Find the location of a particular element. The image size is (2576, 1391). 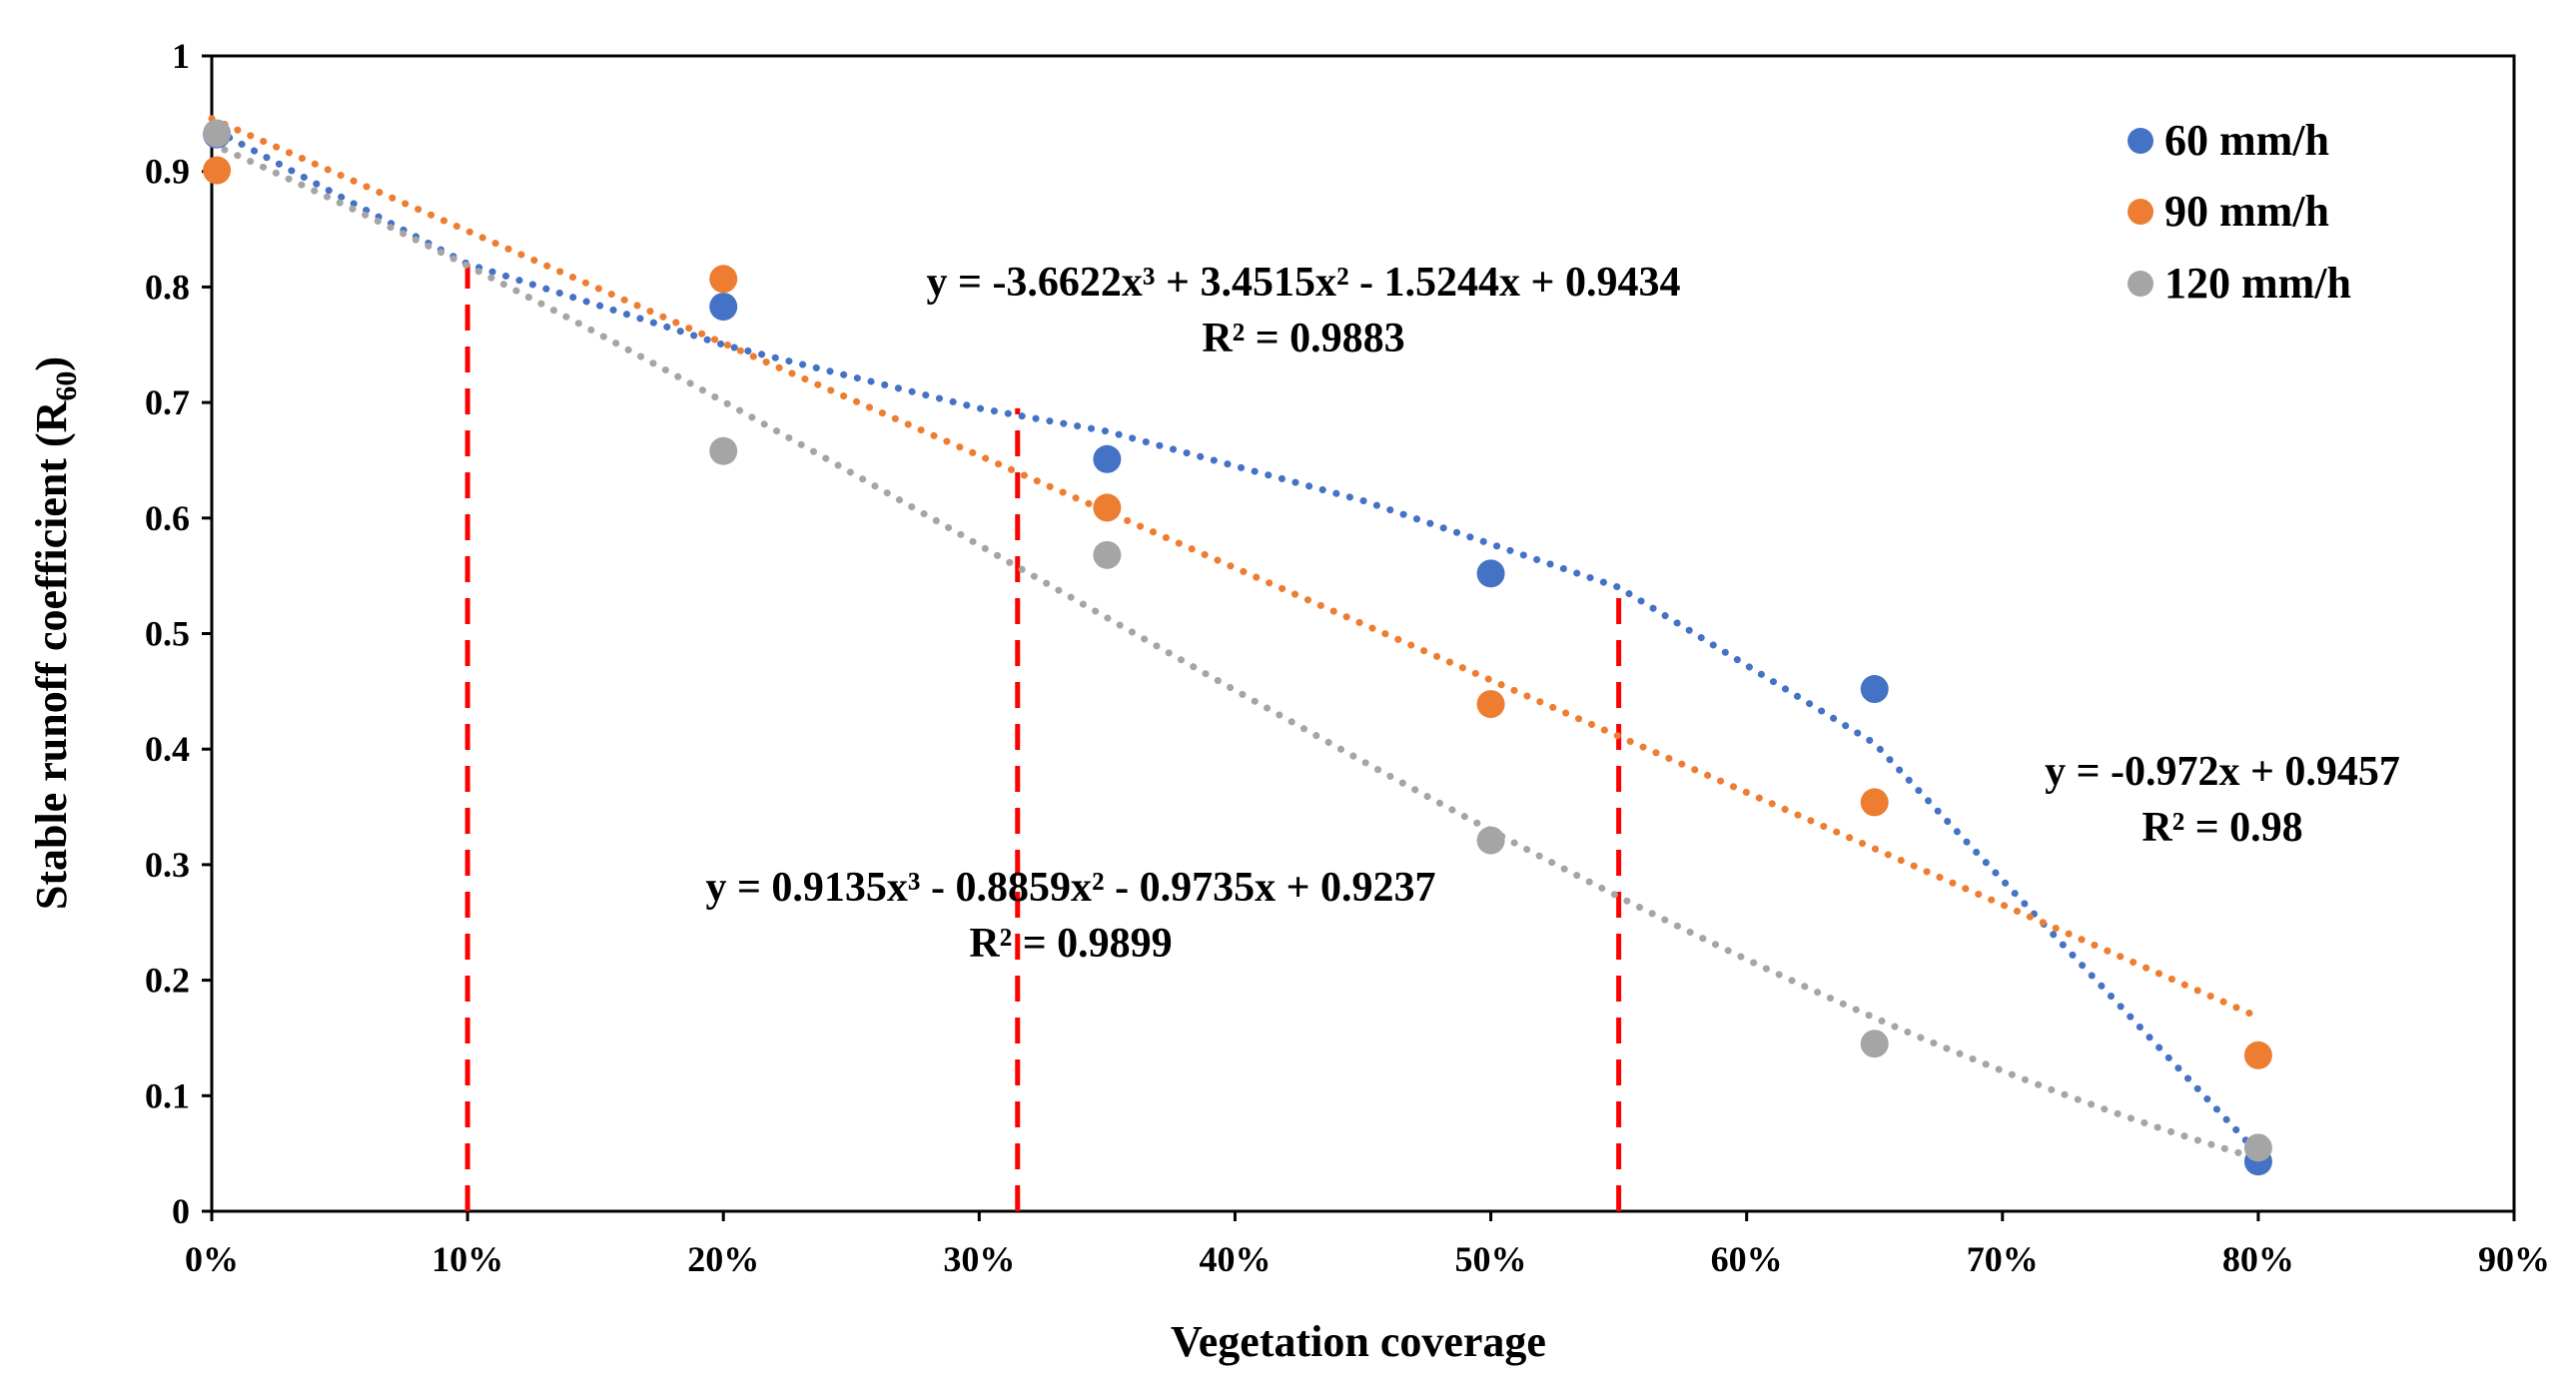

x-tick-label: 90% is located at coordinates (2514, 1259).